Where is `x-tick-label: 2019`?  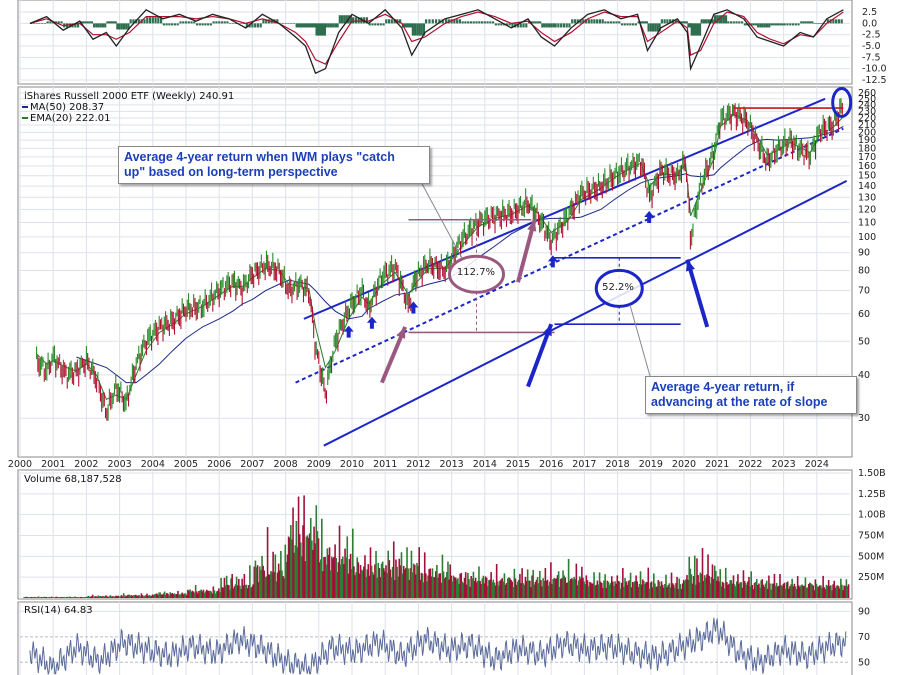 x-tick-label: 2019 is located at coordinates (651, 464).